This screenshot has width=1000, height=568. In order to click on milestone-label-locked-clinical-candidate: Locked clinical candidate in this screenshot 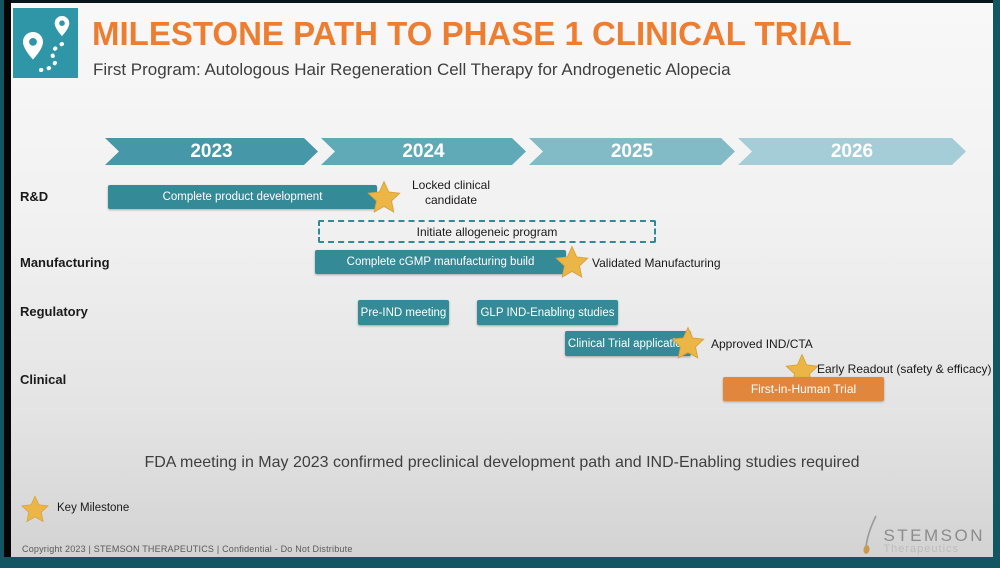, I will do `click(451, 192)`.